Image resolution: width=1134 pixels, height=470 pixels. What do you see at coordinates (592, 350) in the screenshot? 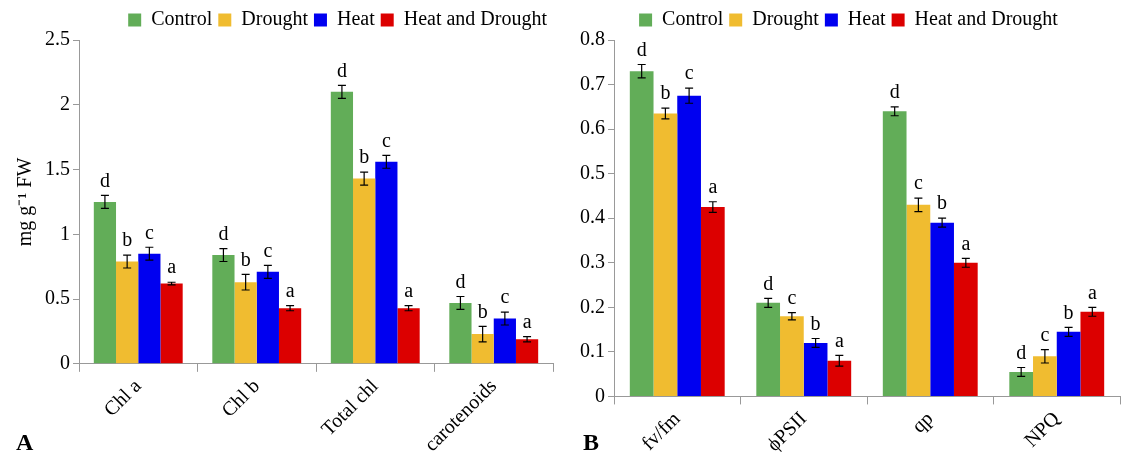
I see `y-tick-label: 0.1` at bounding box center [592, 350].